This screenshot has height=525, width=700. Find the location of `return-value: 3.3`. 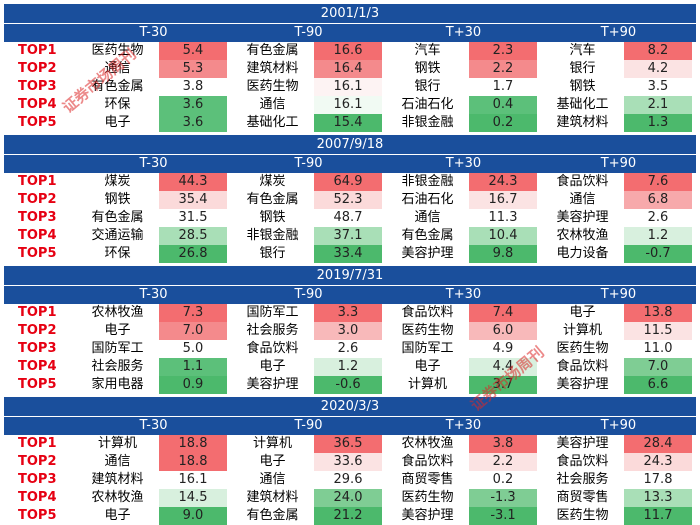

return-value: 3.3 is located at coordinates (348, 313).